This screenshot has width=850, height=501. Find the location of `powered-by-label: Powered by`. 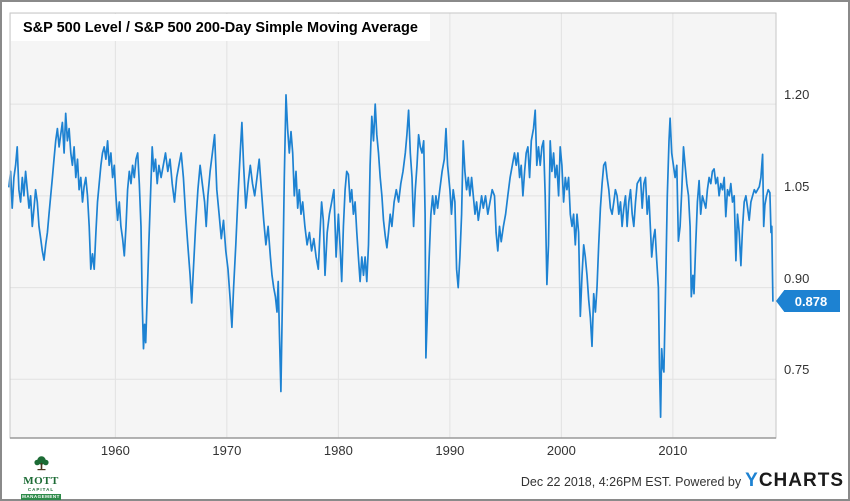

powered-by-label: Powered by is located at coordinates (706, 482).